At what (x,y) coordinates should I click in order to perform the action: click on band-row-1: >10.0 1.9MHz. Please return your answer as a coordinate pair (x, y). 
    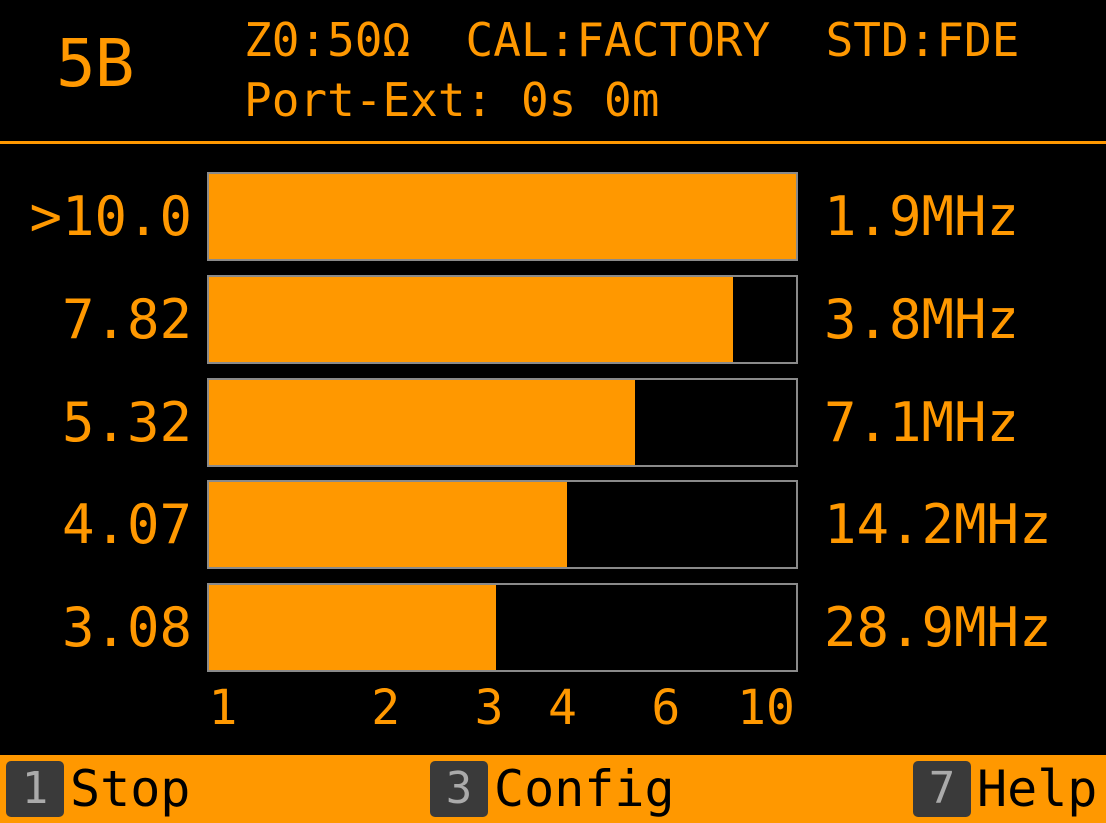
    Looking at the image, I should click on (553, 217).